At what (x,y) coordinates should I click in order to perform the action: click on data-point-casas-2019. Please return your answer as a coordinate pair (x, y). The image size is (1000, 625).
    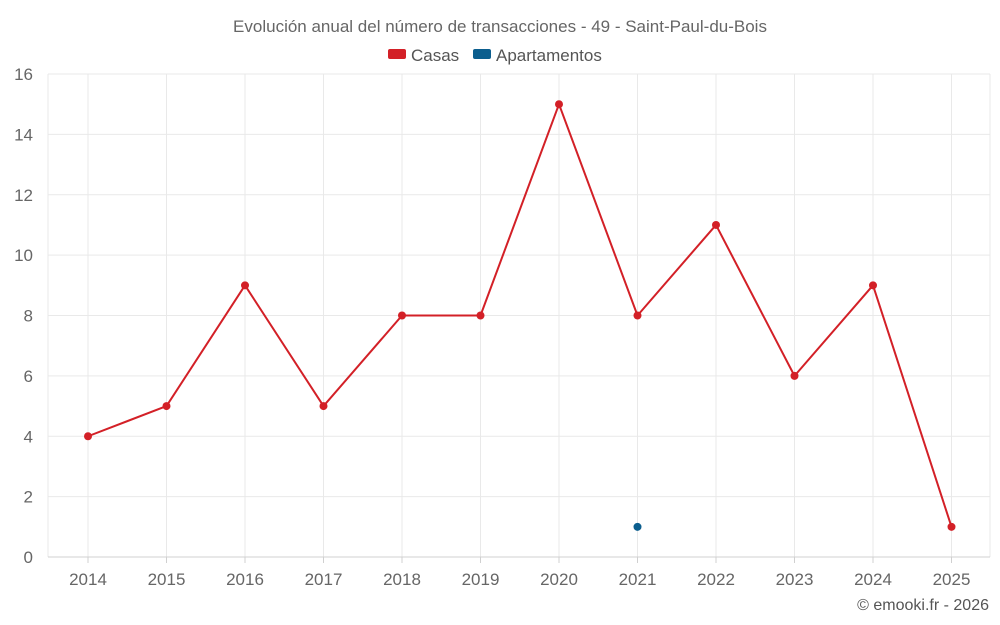
    Looking at the image, I should click on (480, 315).